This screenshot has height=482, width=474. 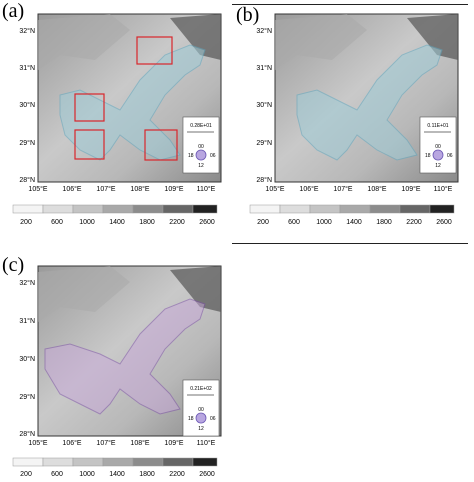 I want to click on panel-label-a: (a), so click(x=13, y=11).